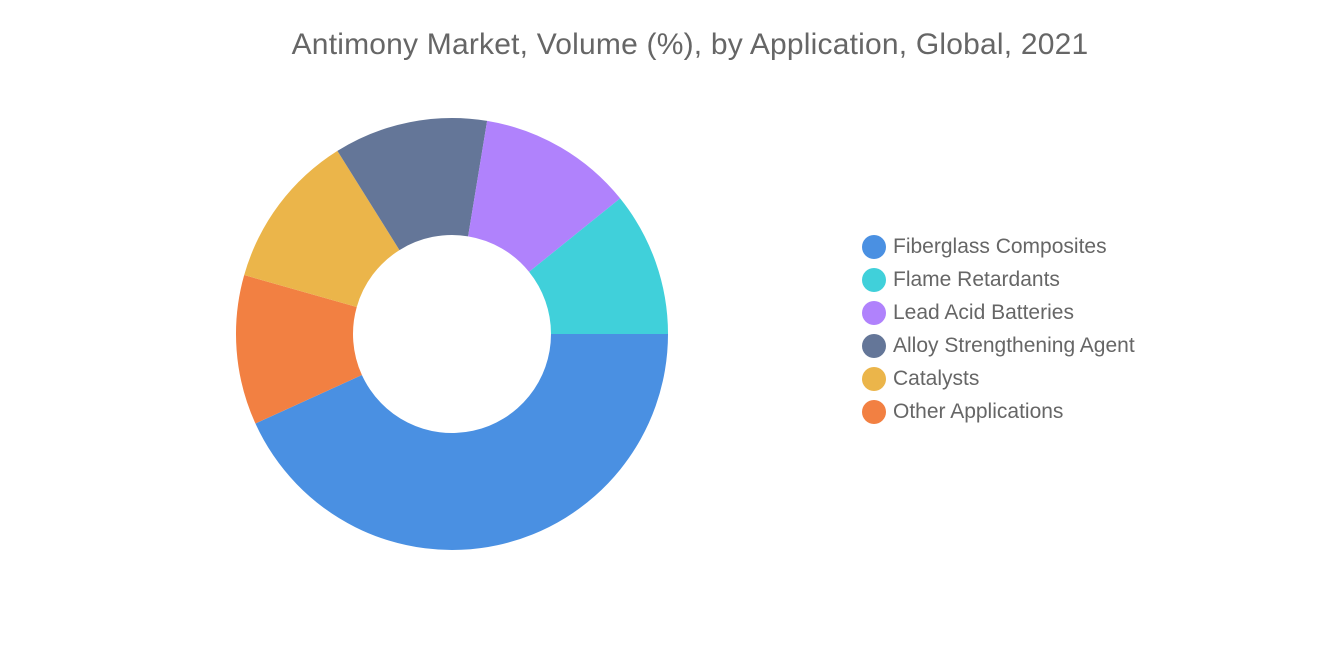  Describe the element at coordinates (461, 442) in the screenshot. I see `slice-fiberglass-composites` at that location.